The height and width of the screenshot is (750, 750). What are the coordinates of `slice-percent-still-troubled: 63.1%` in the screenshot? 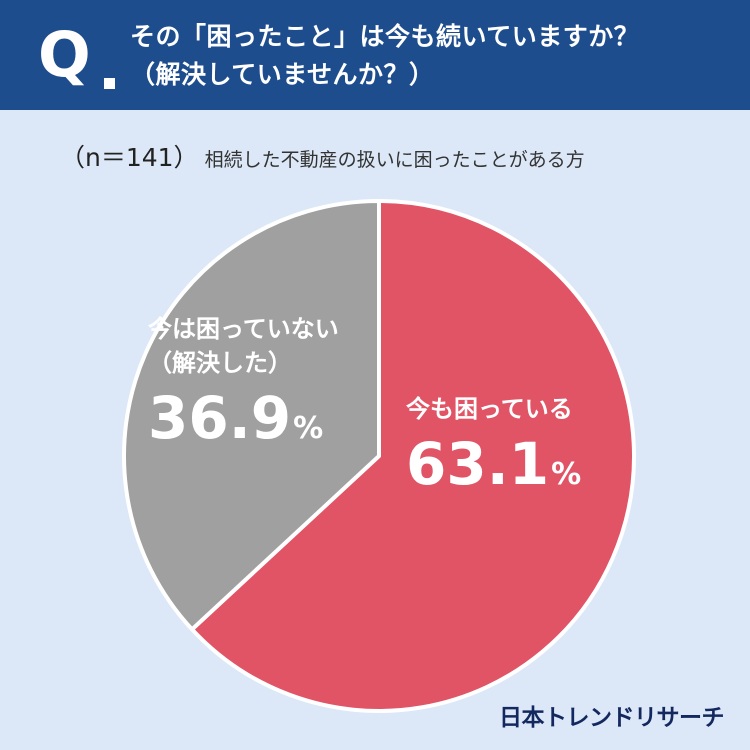 It's located at (493, 471).